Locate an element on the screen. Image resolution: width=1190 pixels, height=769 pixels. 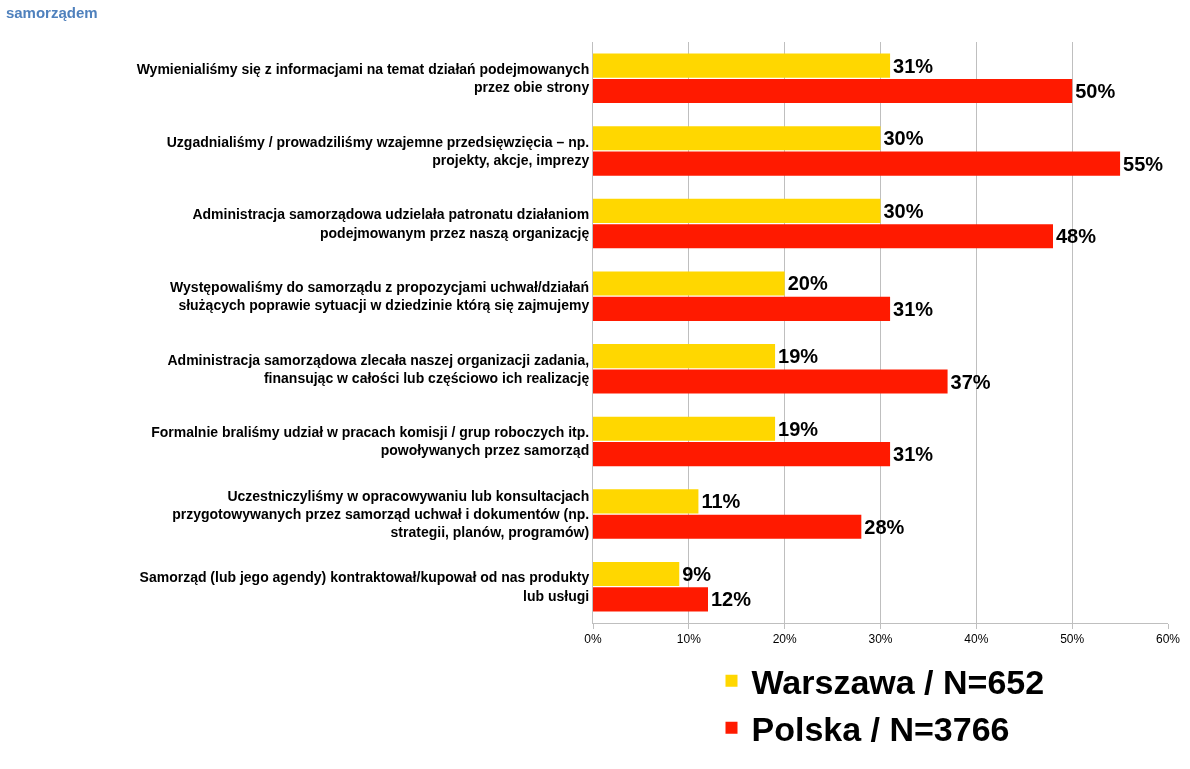
y-tick-label: Uczestniczyliśmy w opracowywaniu lub konsultacjach przygotowywanych przez samorząd uchwał i dokumentów (np. strategii, planów, programów) is located at coordinates (381, 514).